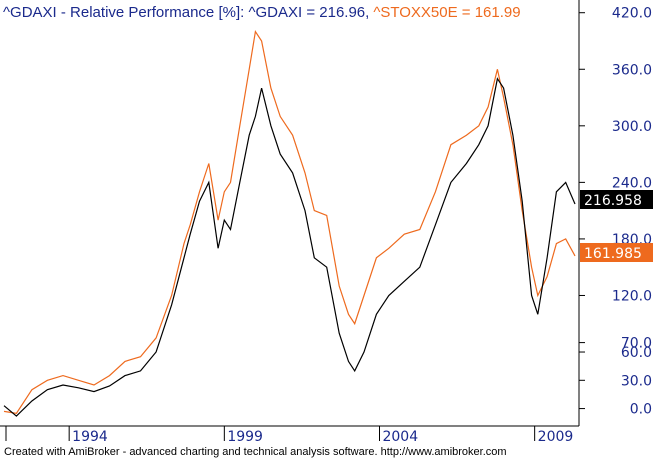 This screenshot has height=458, width=656. What do you see at coordinates (641, 410) in the screenshot?
I see `y-tick-label: 0.0` at bounding box center [641, 410].